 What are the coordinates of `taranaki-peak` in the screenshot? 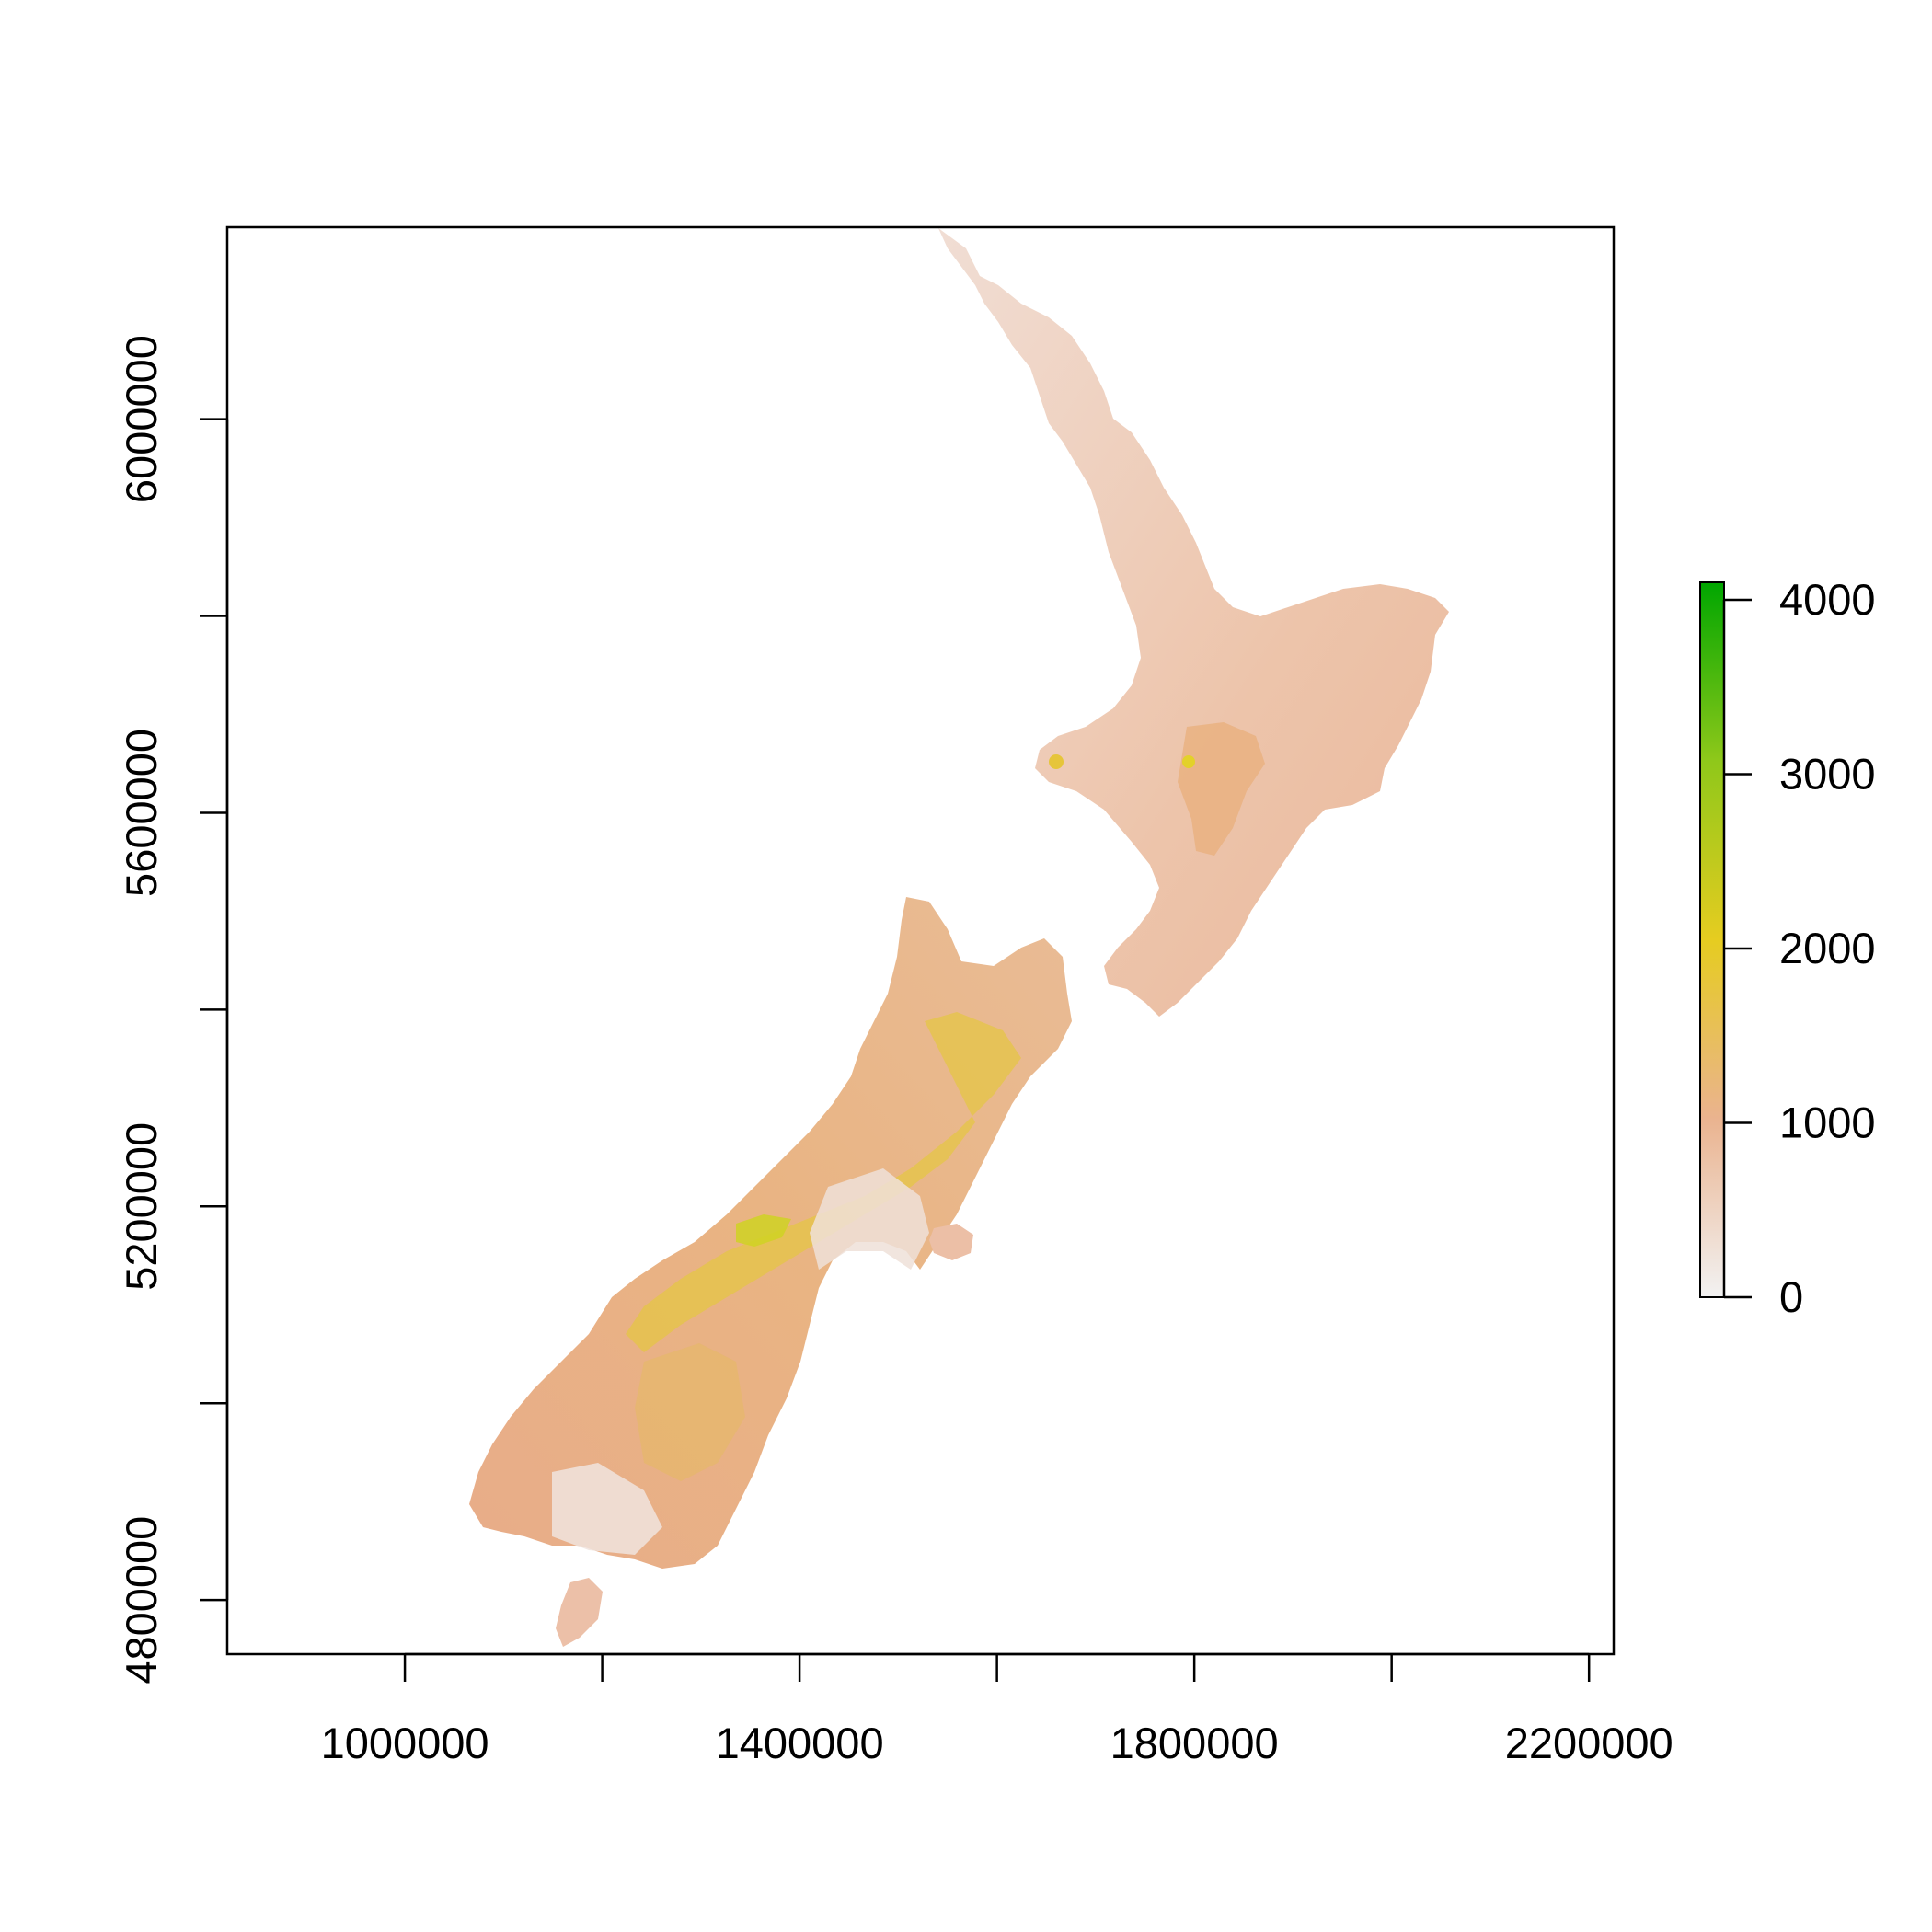 It's located at (1056, 761).